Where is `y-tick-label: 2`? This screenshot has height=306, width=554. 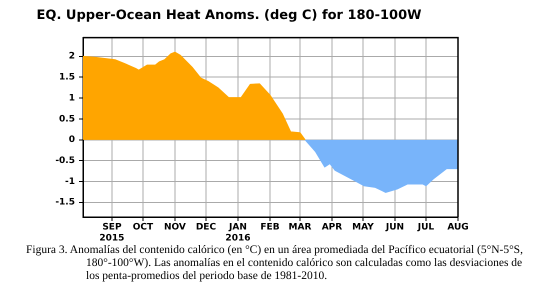 y-tick-label: 2 is located at coordinates (71, 57).